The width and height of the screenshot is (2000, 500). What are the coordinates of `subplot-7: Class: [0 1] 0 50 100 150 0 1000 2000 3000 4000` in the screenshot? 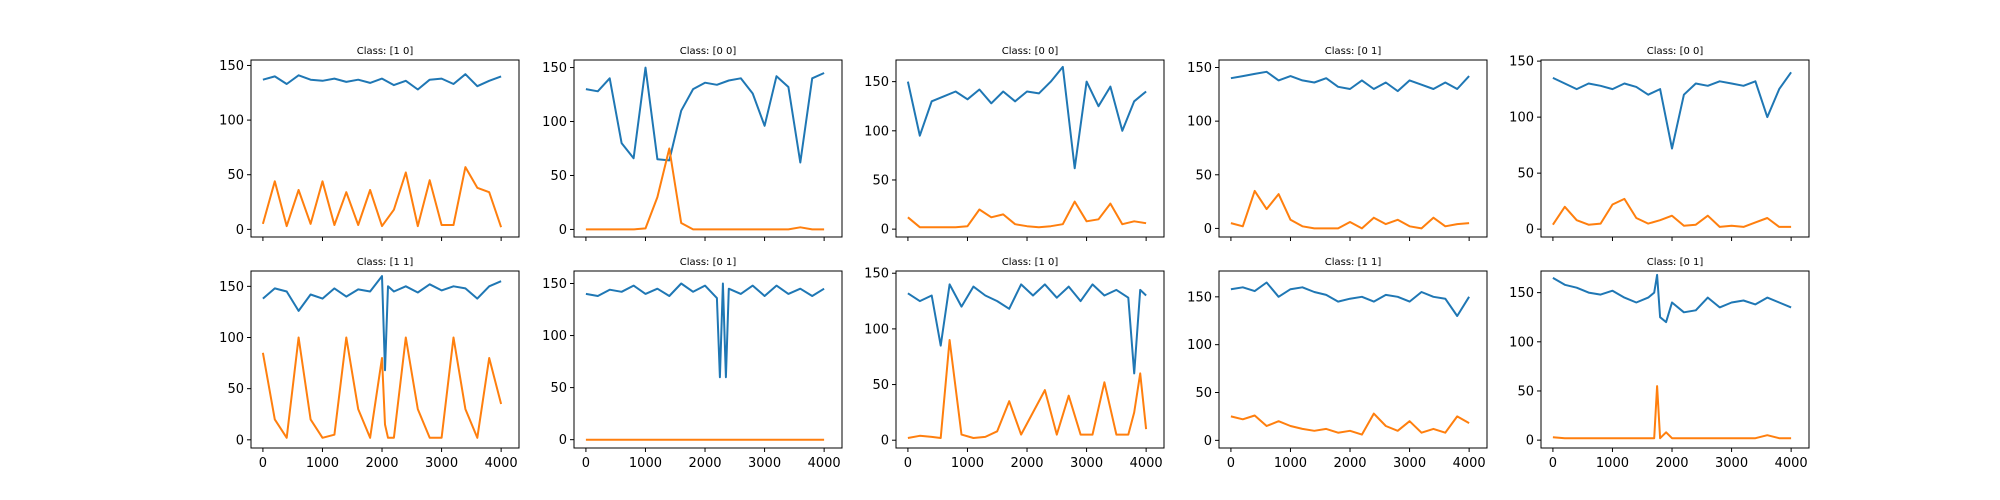 It's located at (692, 364).